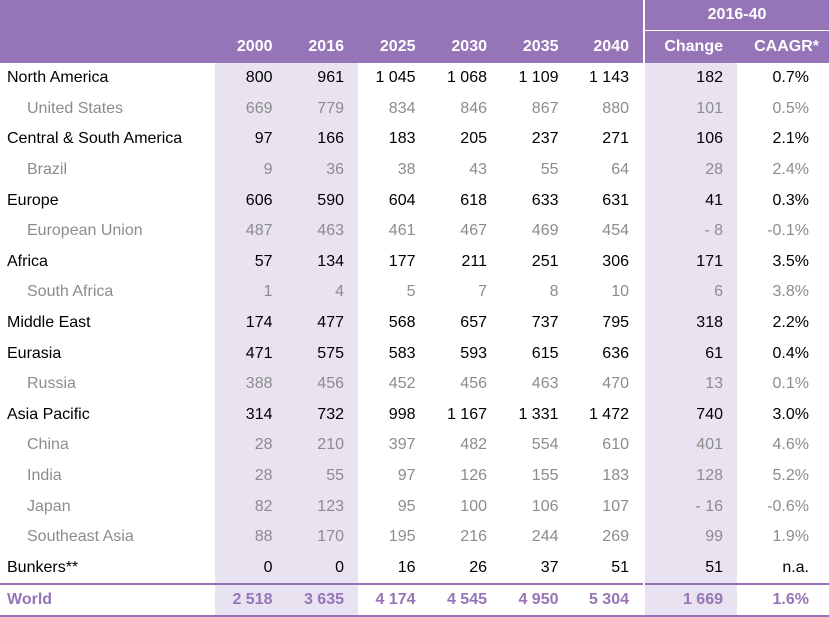 The height and width of the screenshot is (617, 829). What do you see at coordinates (549, 567) in the screenshot?
I see `value-cell: 37` at bounding box center [549, 567].